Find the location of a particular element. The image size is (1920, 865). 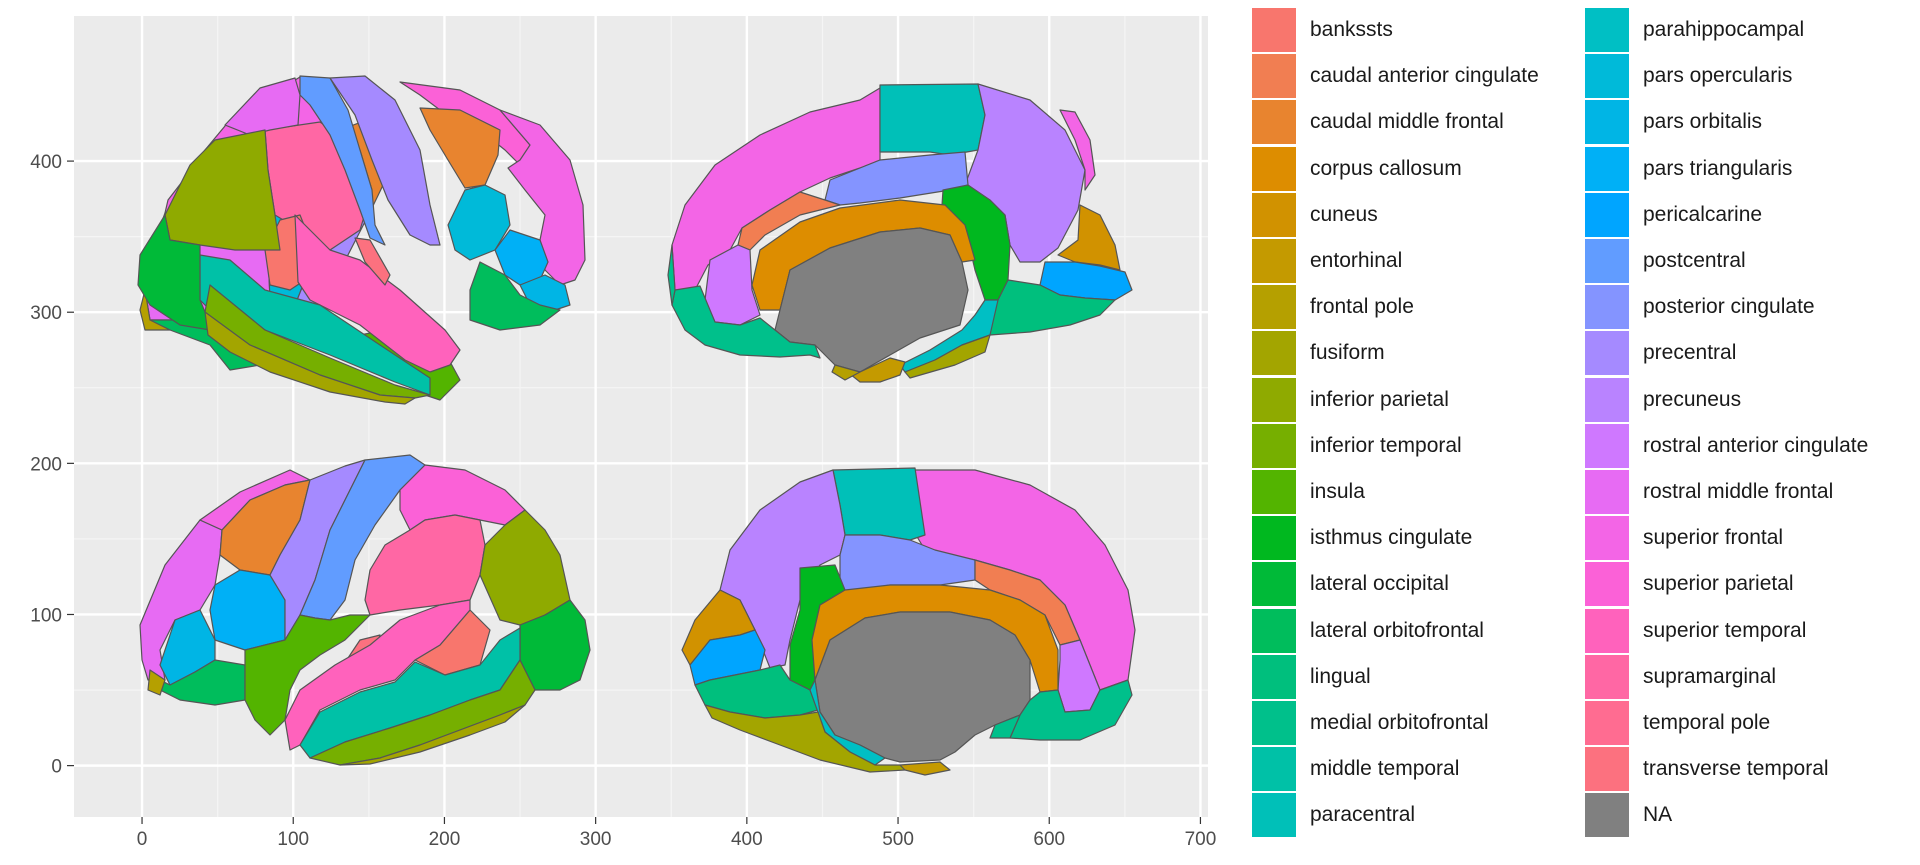

region-superior-frontal-m-edge is located at coordinates (1077, 150).